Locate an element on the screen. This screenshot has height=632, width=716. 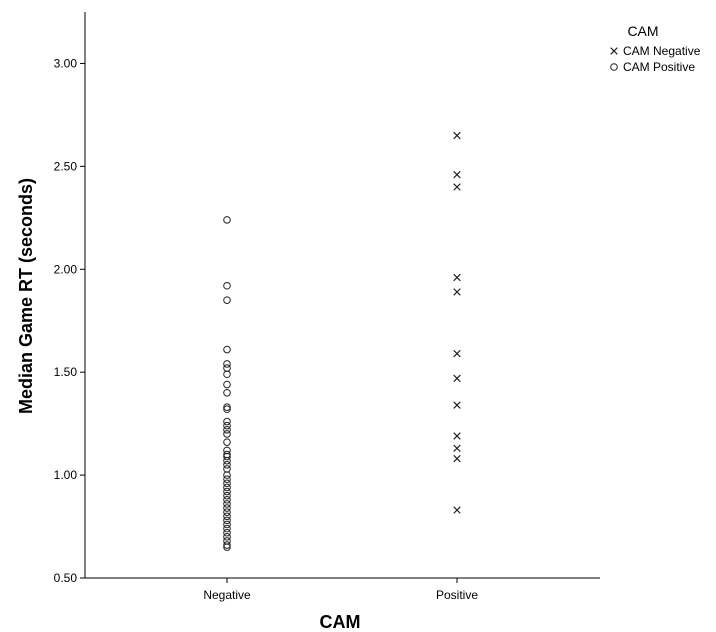
x-axis-ticks: Negative Positive is located at coordinates (340, 590).